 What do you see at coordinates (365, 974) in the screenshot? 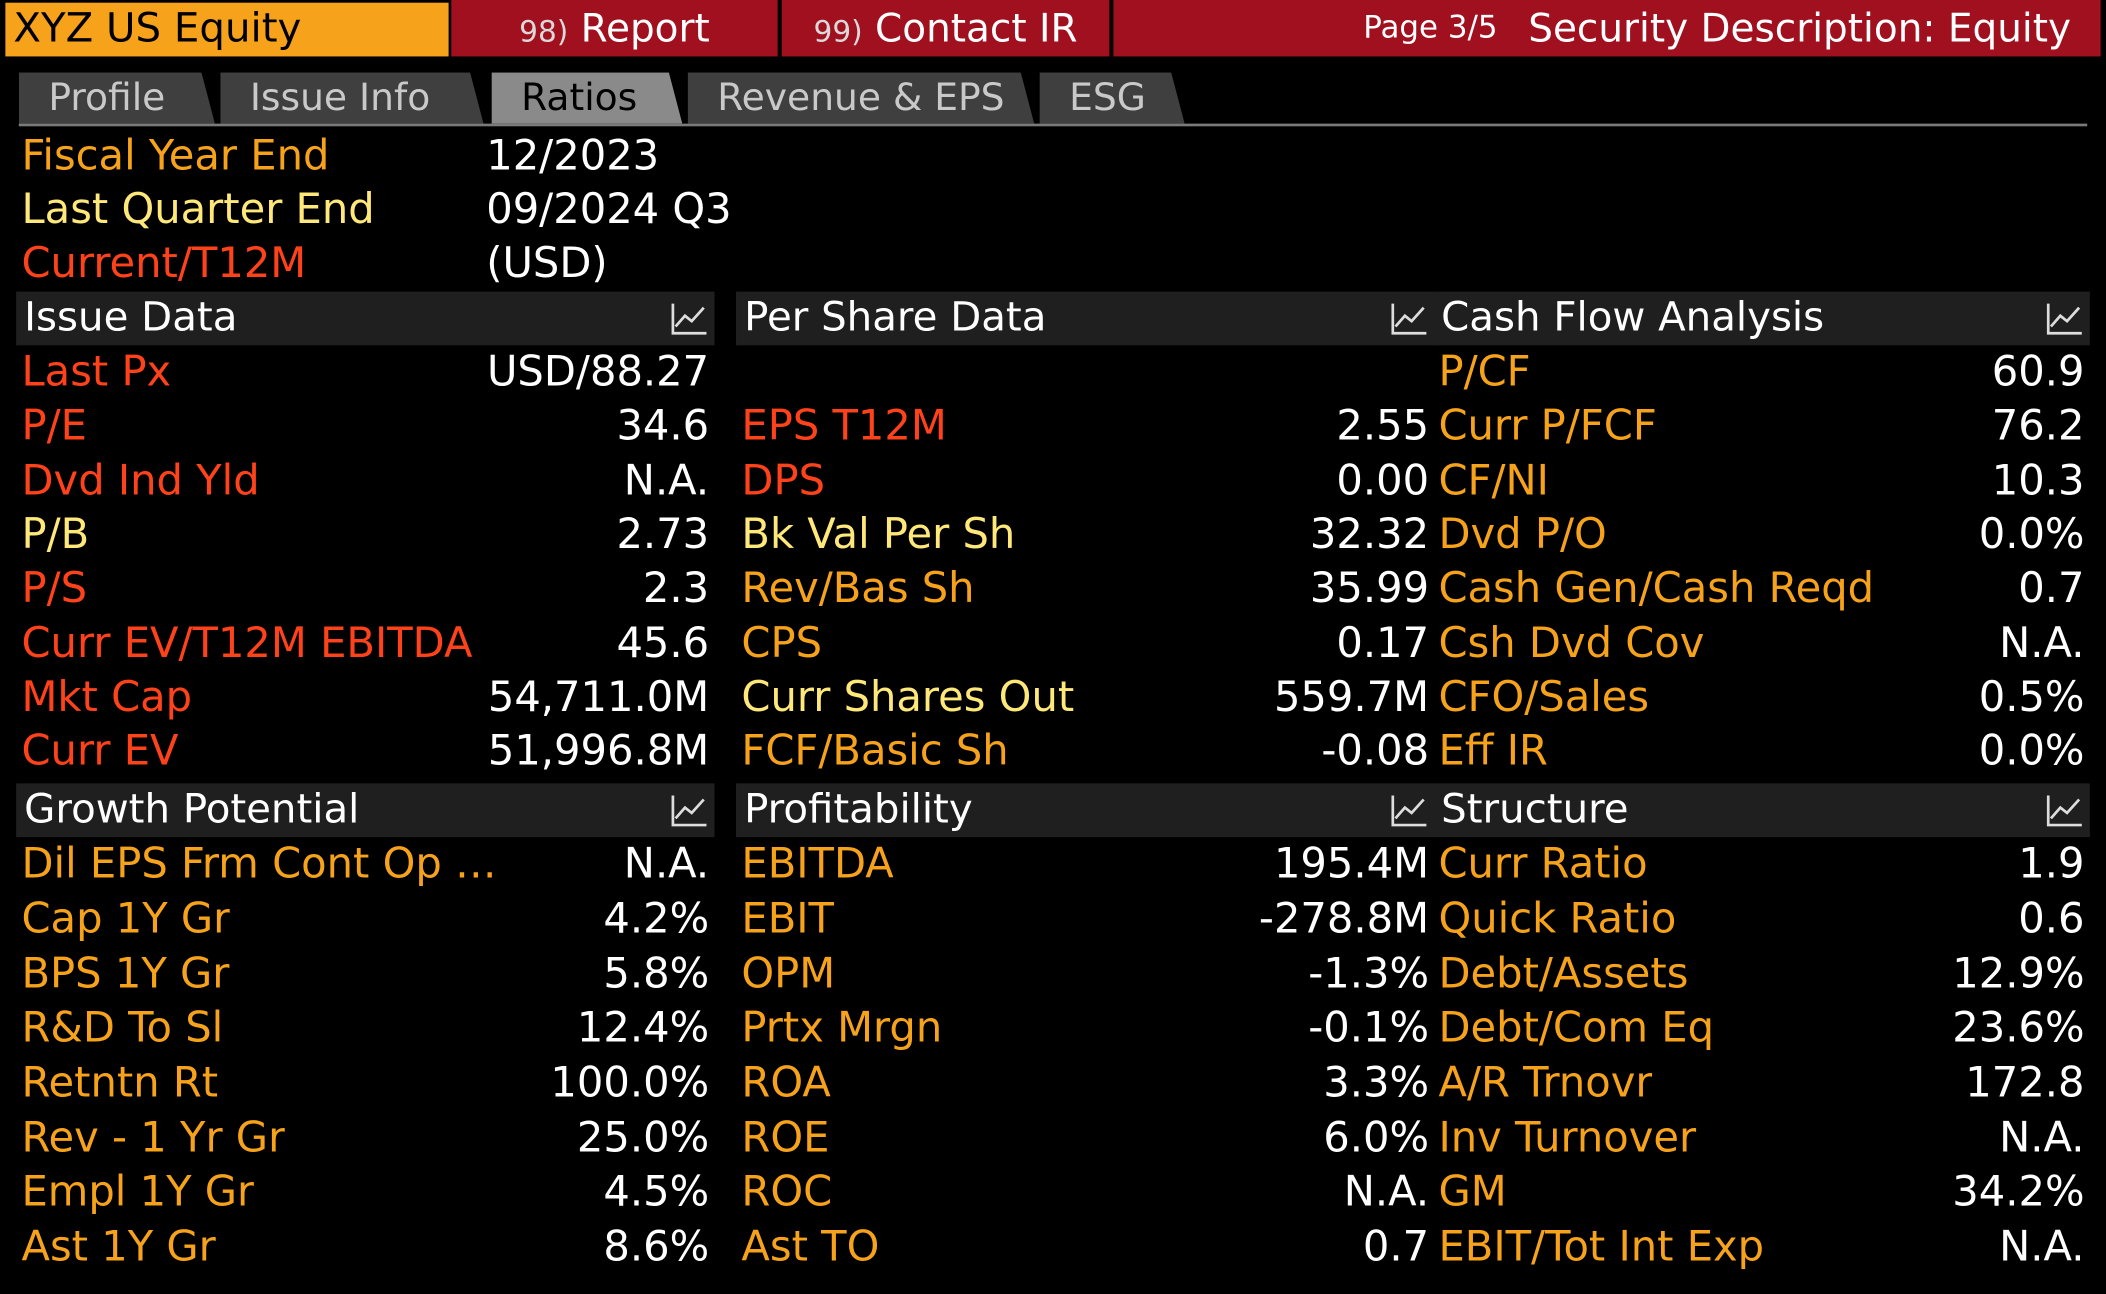
I see `table-row: BPS 1Y Gr 5.8%` at bounding box center [365, 974].